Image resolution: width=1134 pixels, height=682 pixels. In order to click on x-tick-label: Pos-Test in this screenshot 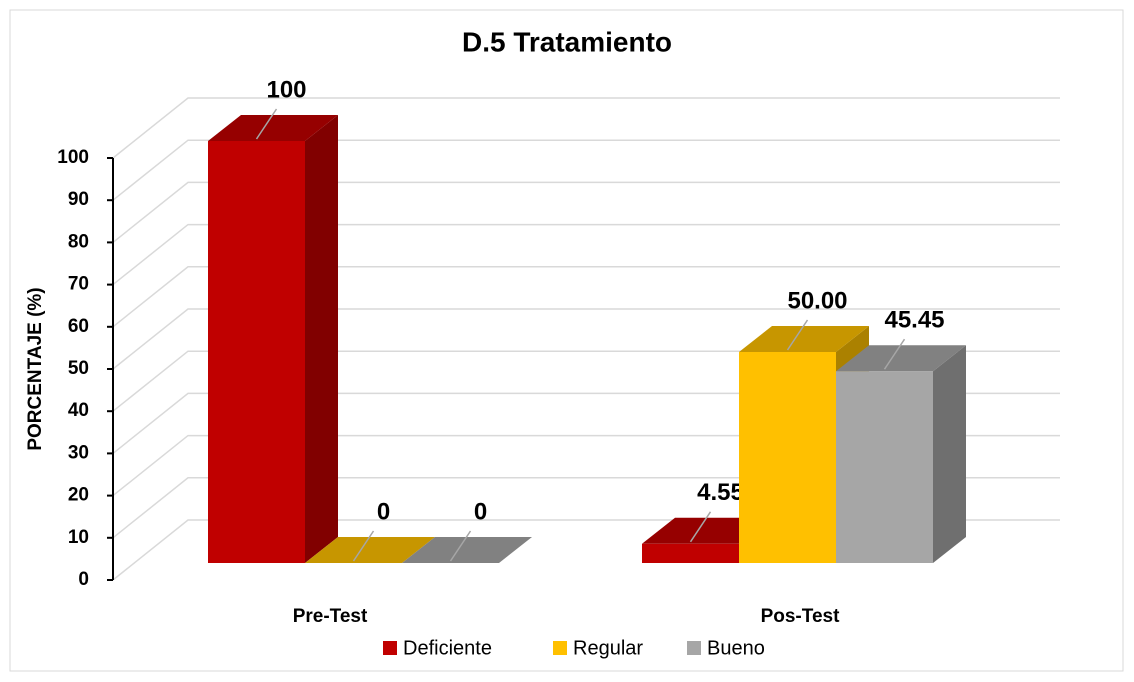, I will do `click(801, 616)`.